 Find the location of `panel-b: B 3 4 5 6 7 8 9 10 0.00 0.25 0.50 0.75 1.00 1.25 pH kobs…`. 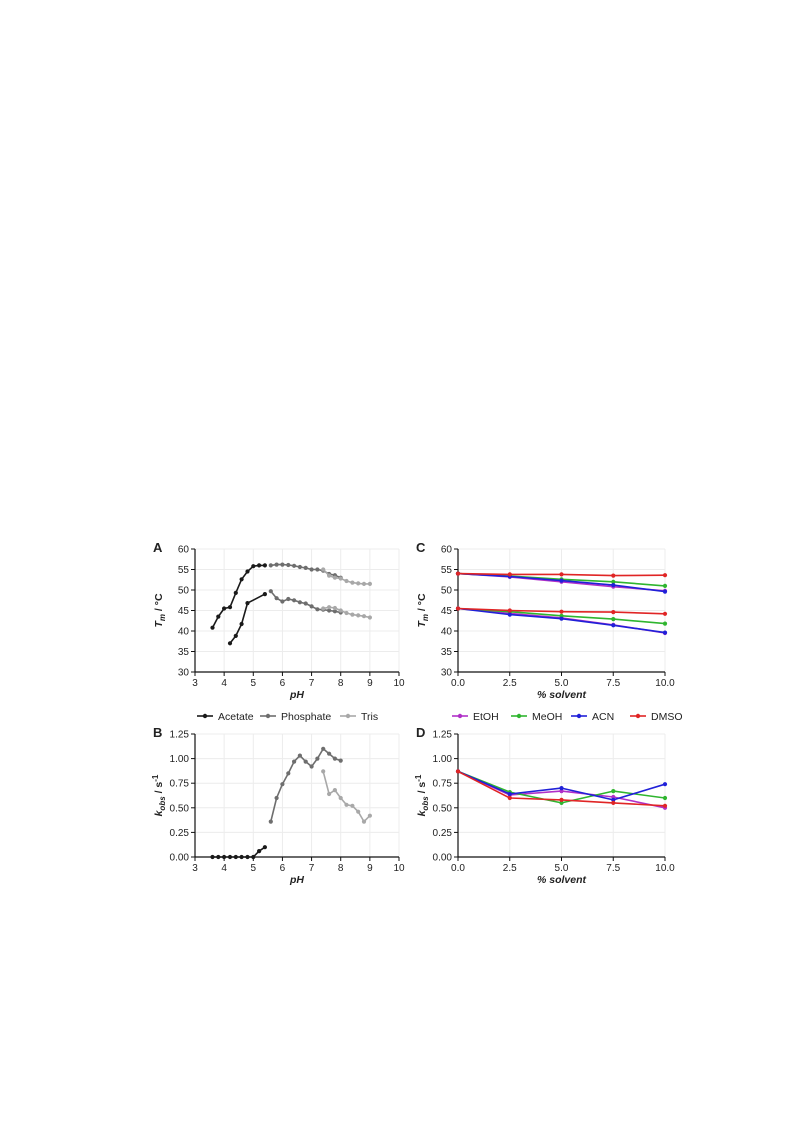

panel-b: B 3 4 5 6 7 8 9 10 0.00 0.25 0.50 0.75 1.00 1.25 pH kobs… is located at coordinates (278, 805).